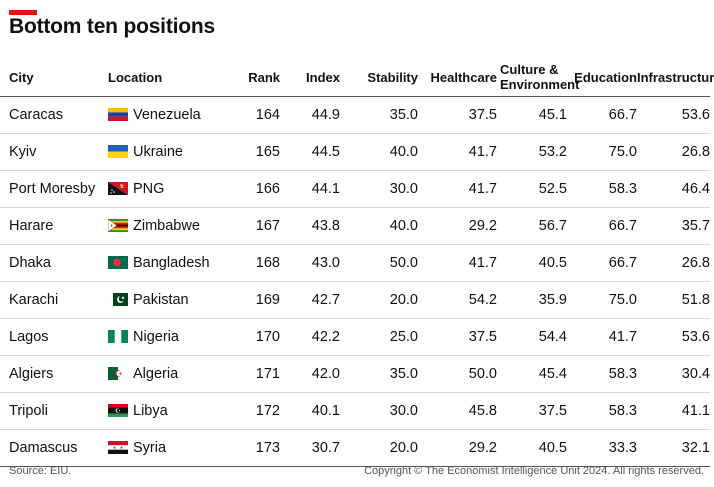 The height and width of the screenshot is (487, 714). Describe the element at coordinates (457, 374) in the screenshot. I see `healthcare-cell: 50.0` at that location.